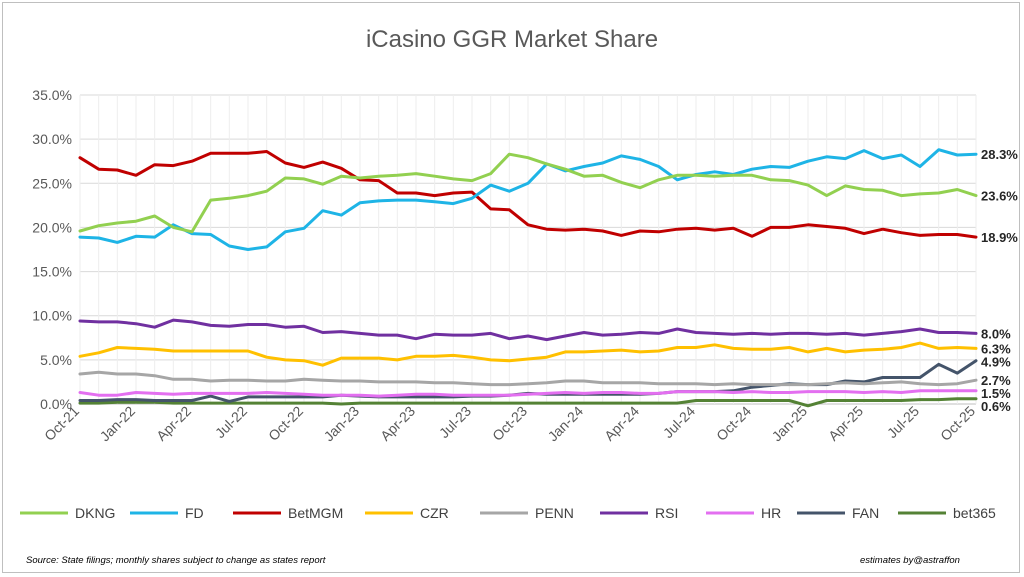 The height and width of the screenshot is (577, 1024). What do you see at coordinates (996, 361) in the screenshot?
I see `end-label-fan: 4.9%` at bounding box center [996, 361].